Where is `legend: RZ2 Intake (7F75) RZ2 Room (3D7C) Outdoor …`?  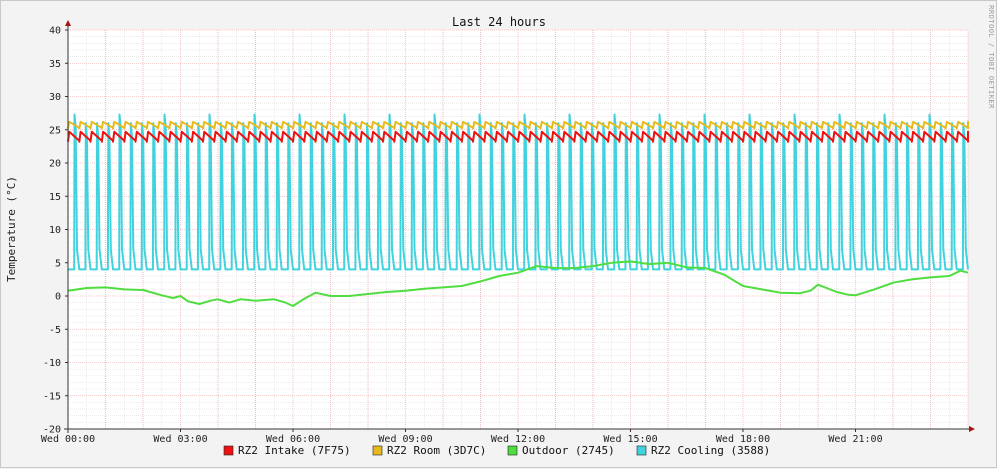
legend: RZ2 Intake (7F75) RZ2 Room (3D7C) Outdoor … is located at coordinates (496, 450).